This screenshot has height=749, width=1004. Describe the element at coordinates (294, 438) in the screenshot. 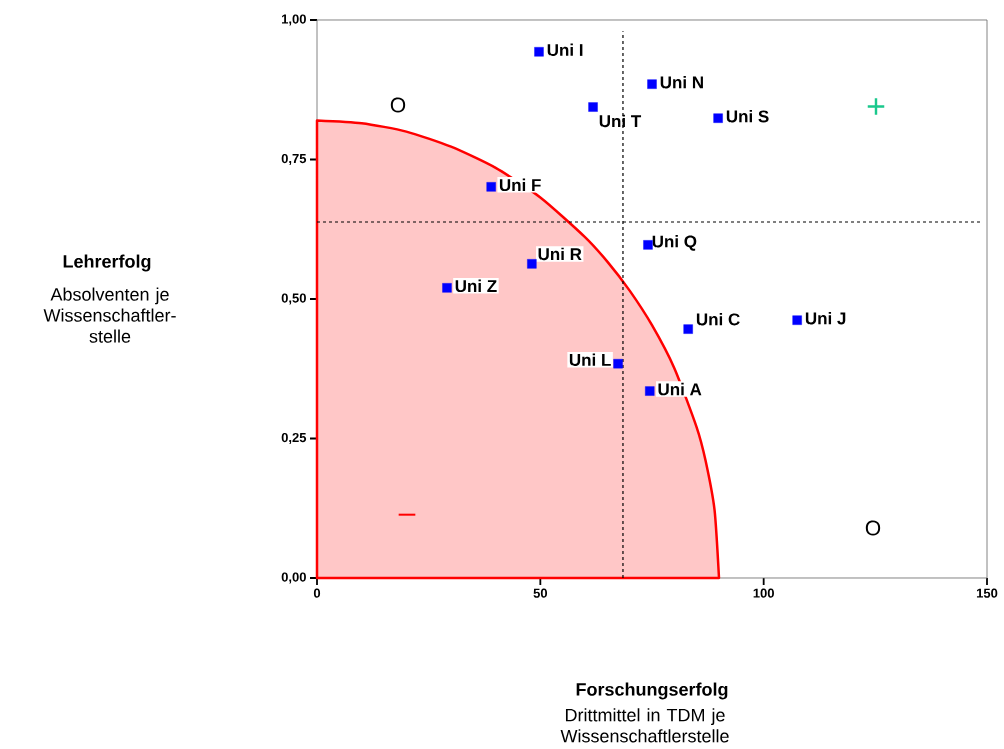

I see `y-tick-label: 0,25` at that location.